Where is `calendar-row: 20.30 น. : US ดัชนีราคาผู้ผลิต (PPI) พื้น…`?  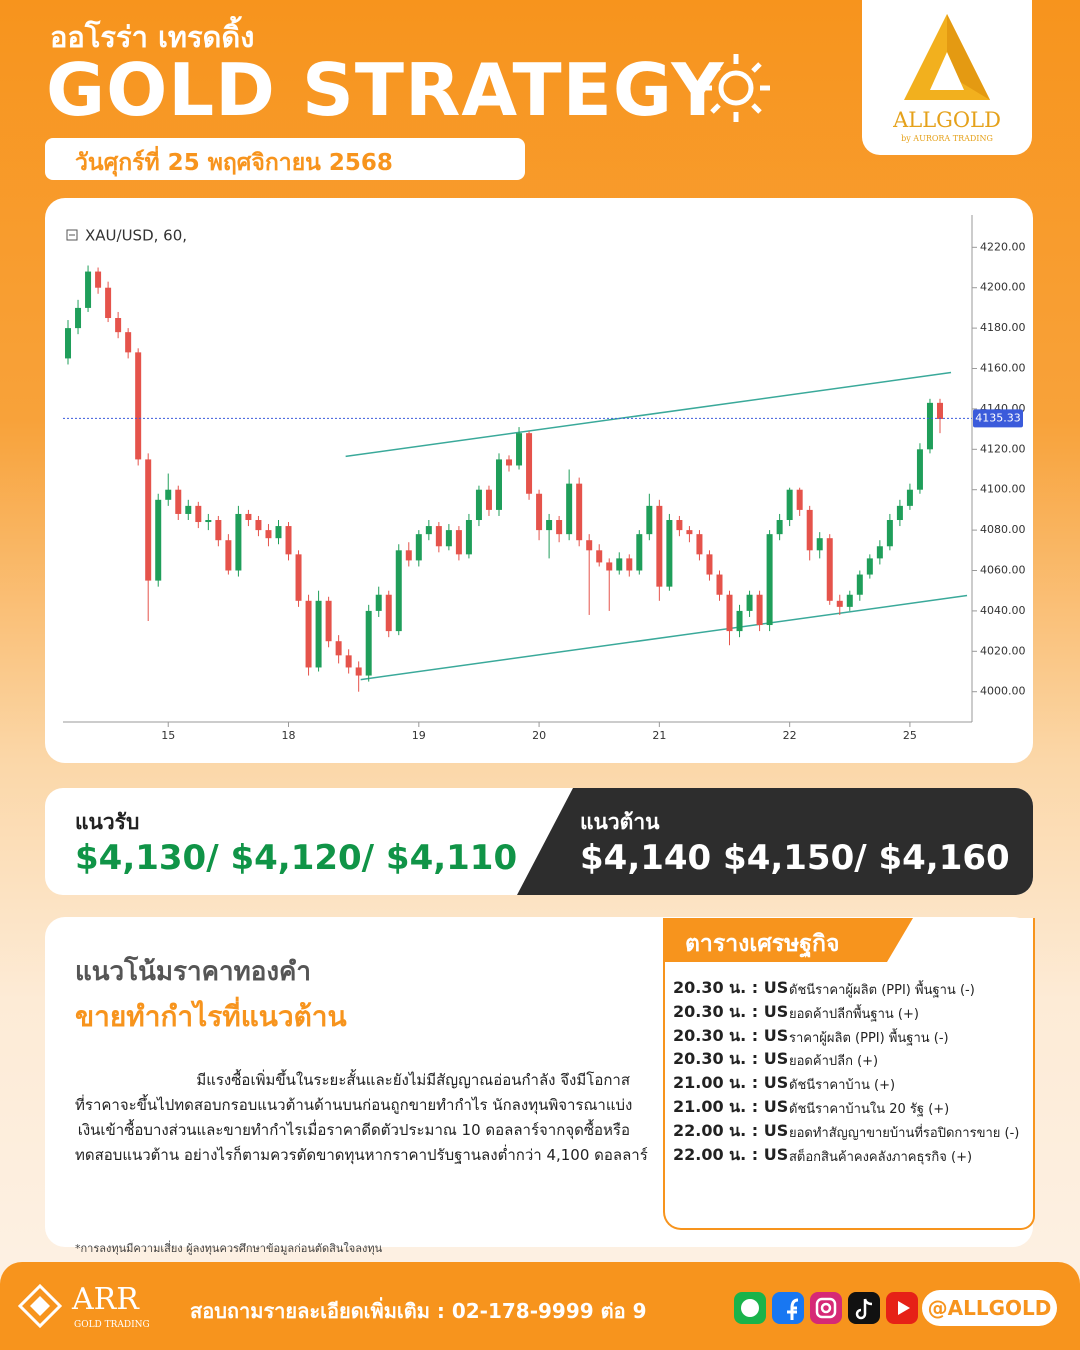 calendar-row: 20.30 น. : US ดัชนีราคาผู้ผลิต (PPI) พื้น… is located at coordinates (849, 987).